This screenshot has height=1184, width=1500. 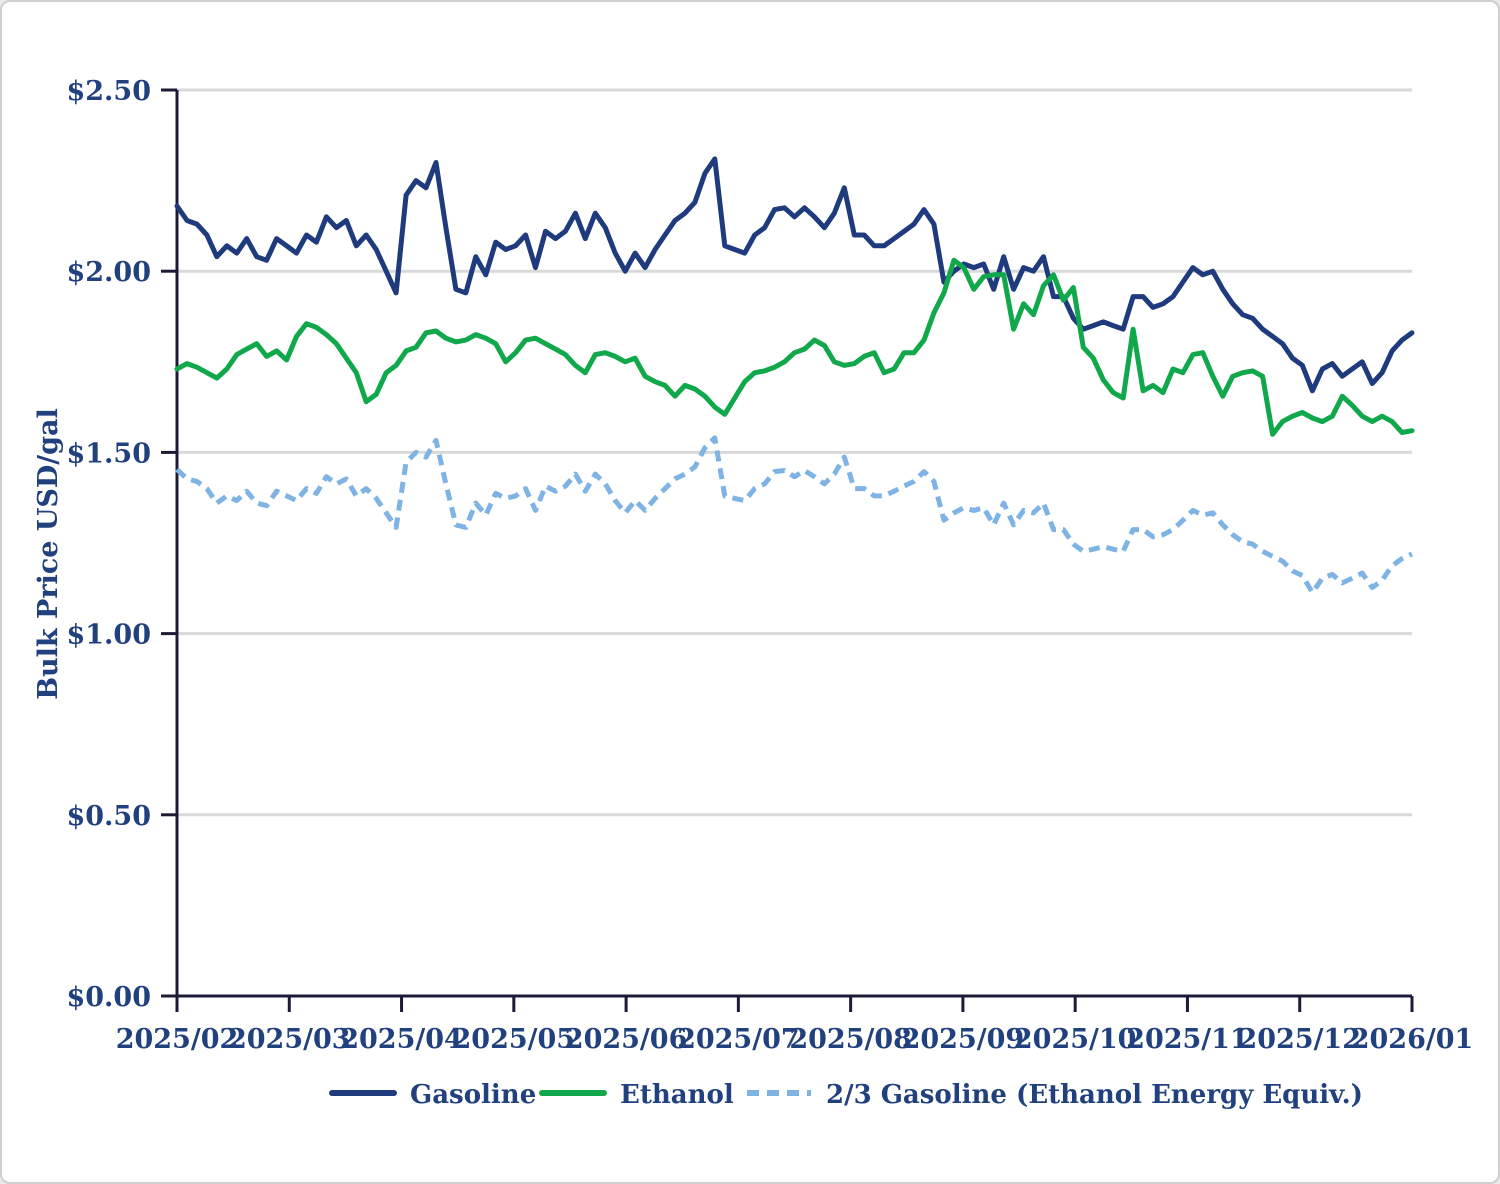 What do you see at coordinates (401, 1039) in the screenshot?
I see `x-axis-tick-label: 2025/04` at bounding box center [401, 1039].